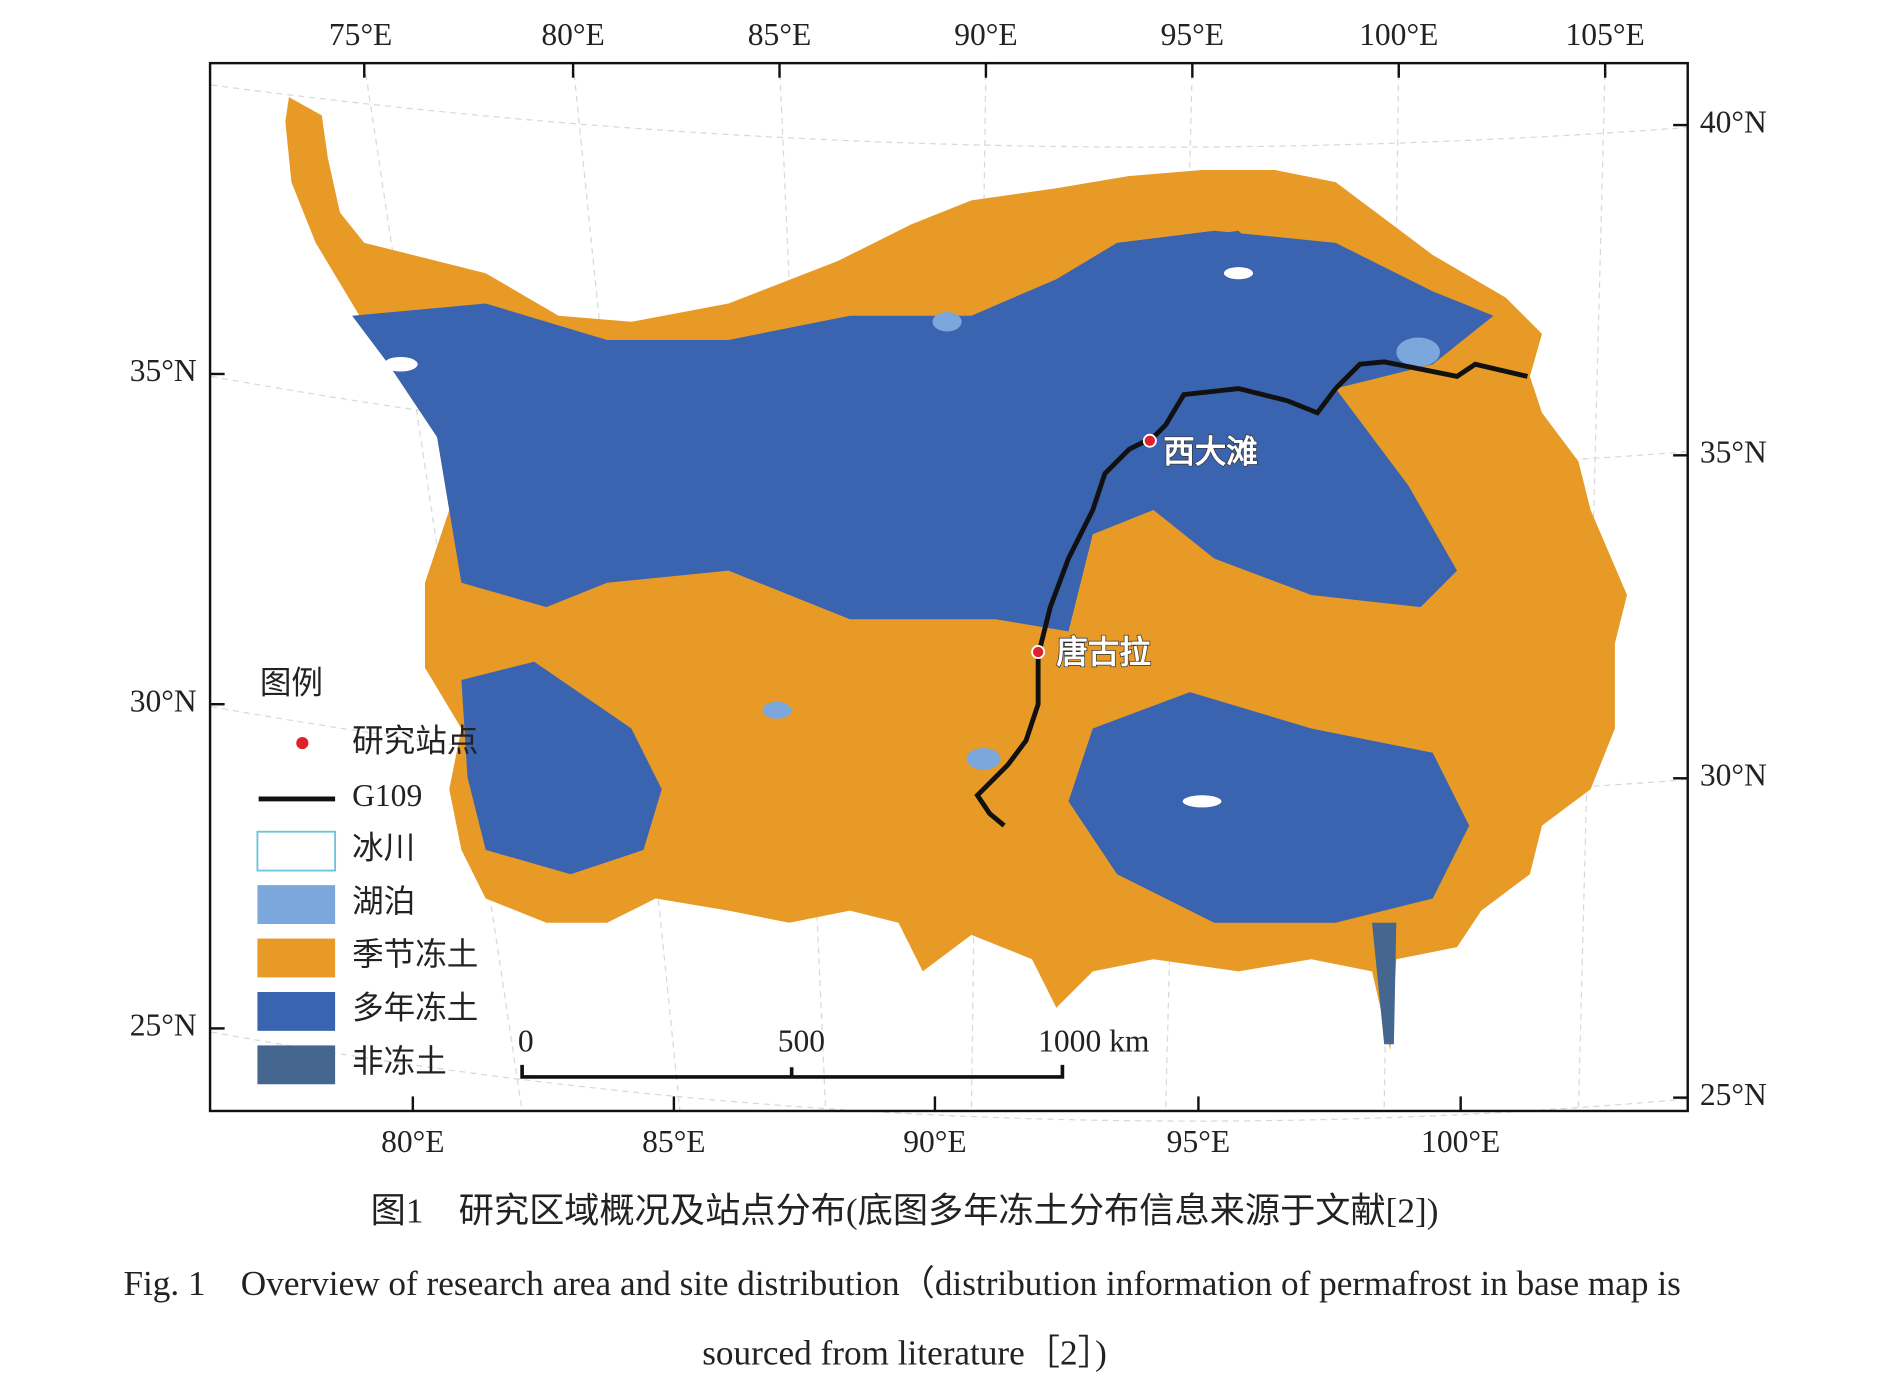 Image resolution: width=1882 pixels, height=1390 pixels. I want to click on legend-label: 季节冻土, so click(415, 954).